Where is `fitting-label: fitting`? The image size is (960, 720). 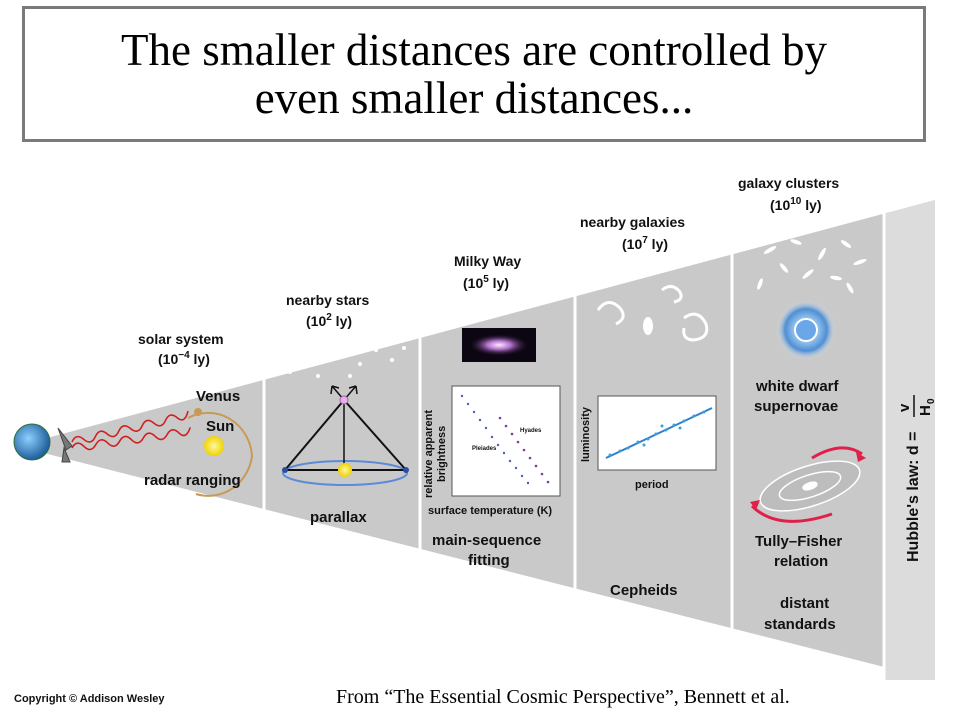 fitting-label: fitting is located at coordinates (489, 560).